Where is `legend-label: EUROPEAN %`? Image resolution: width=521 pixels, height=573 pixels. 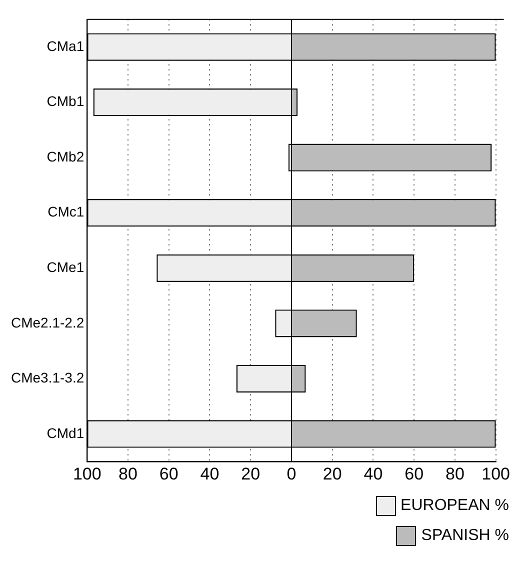
legend-label: EUROPEAN % is located at coordinates (454, 506).